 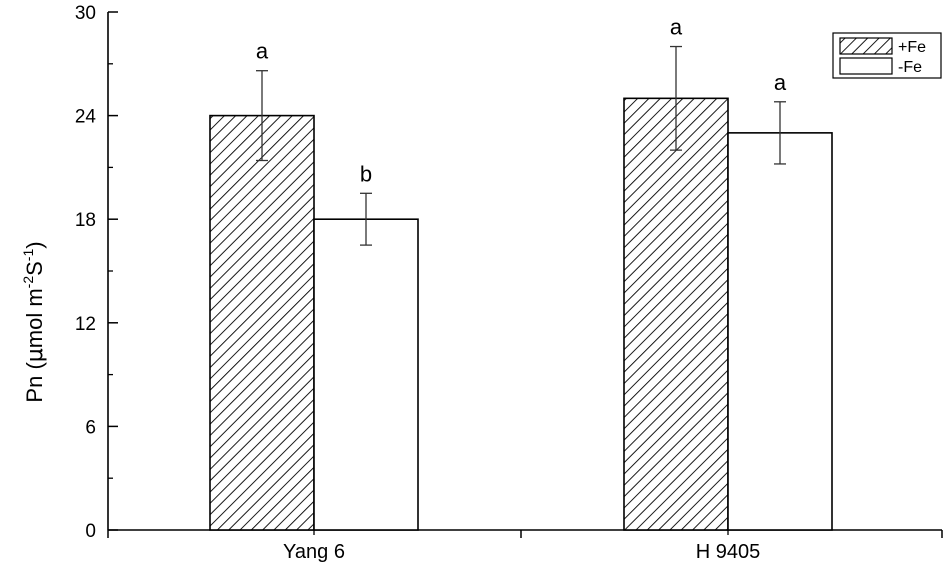 What do you see at coordinates (85, 13) in the screenshot?
I see `y-tick-label: 30` at bounding box center [85, 13].